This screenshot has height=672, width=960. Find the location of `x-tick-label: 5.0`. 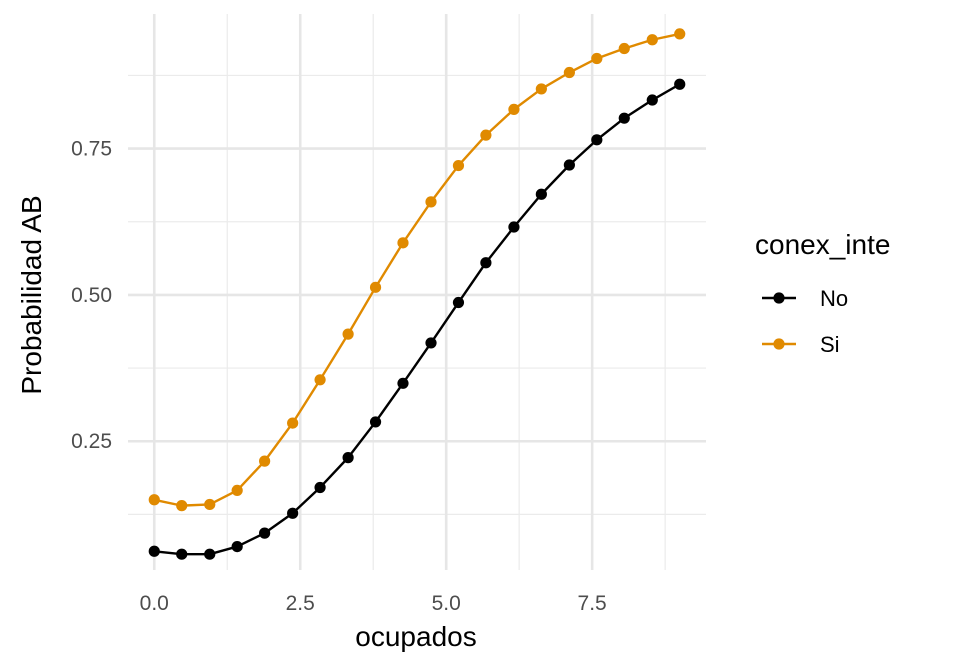

x-tick-label: 5.0 is located at coordinates (446, 603).